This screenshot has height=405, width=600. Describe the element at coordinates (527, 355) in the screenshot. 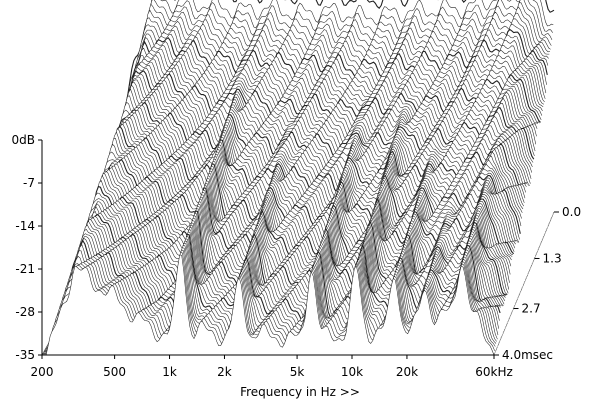

I see `time-tick-label: 4.0msec` at that location.